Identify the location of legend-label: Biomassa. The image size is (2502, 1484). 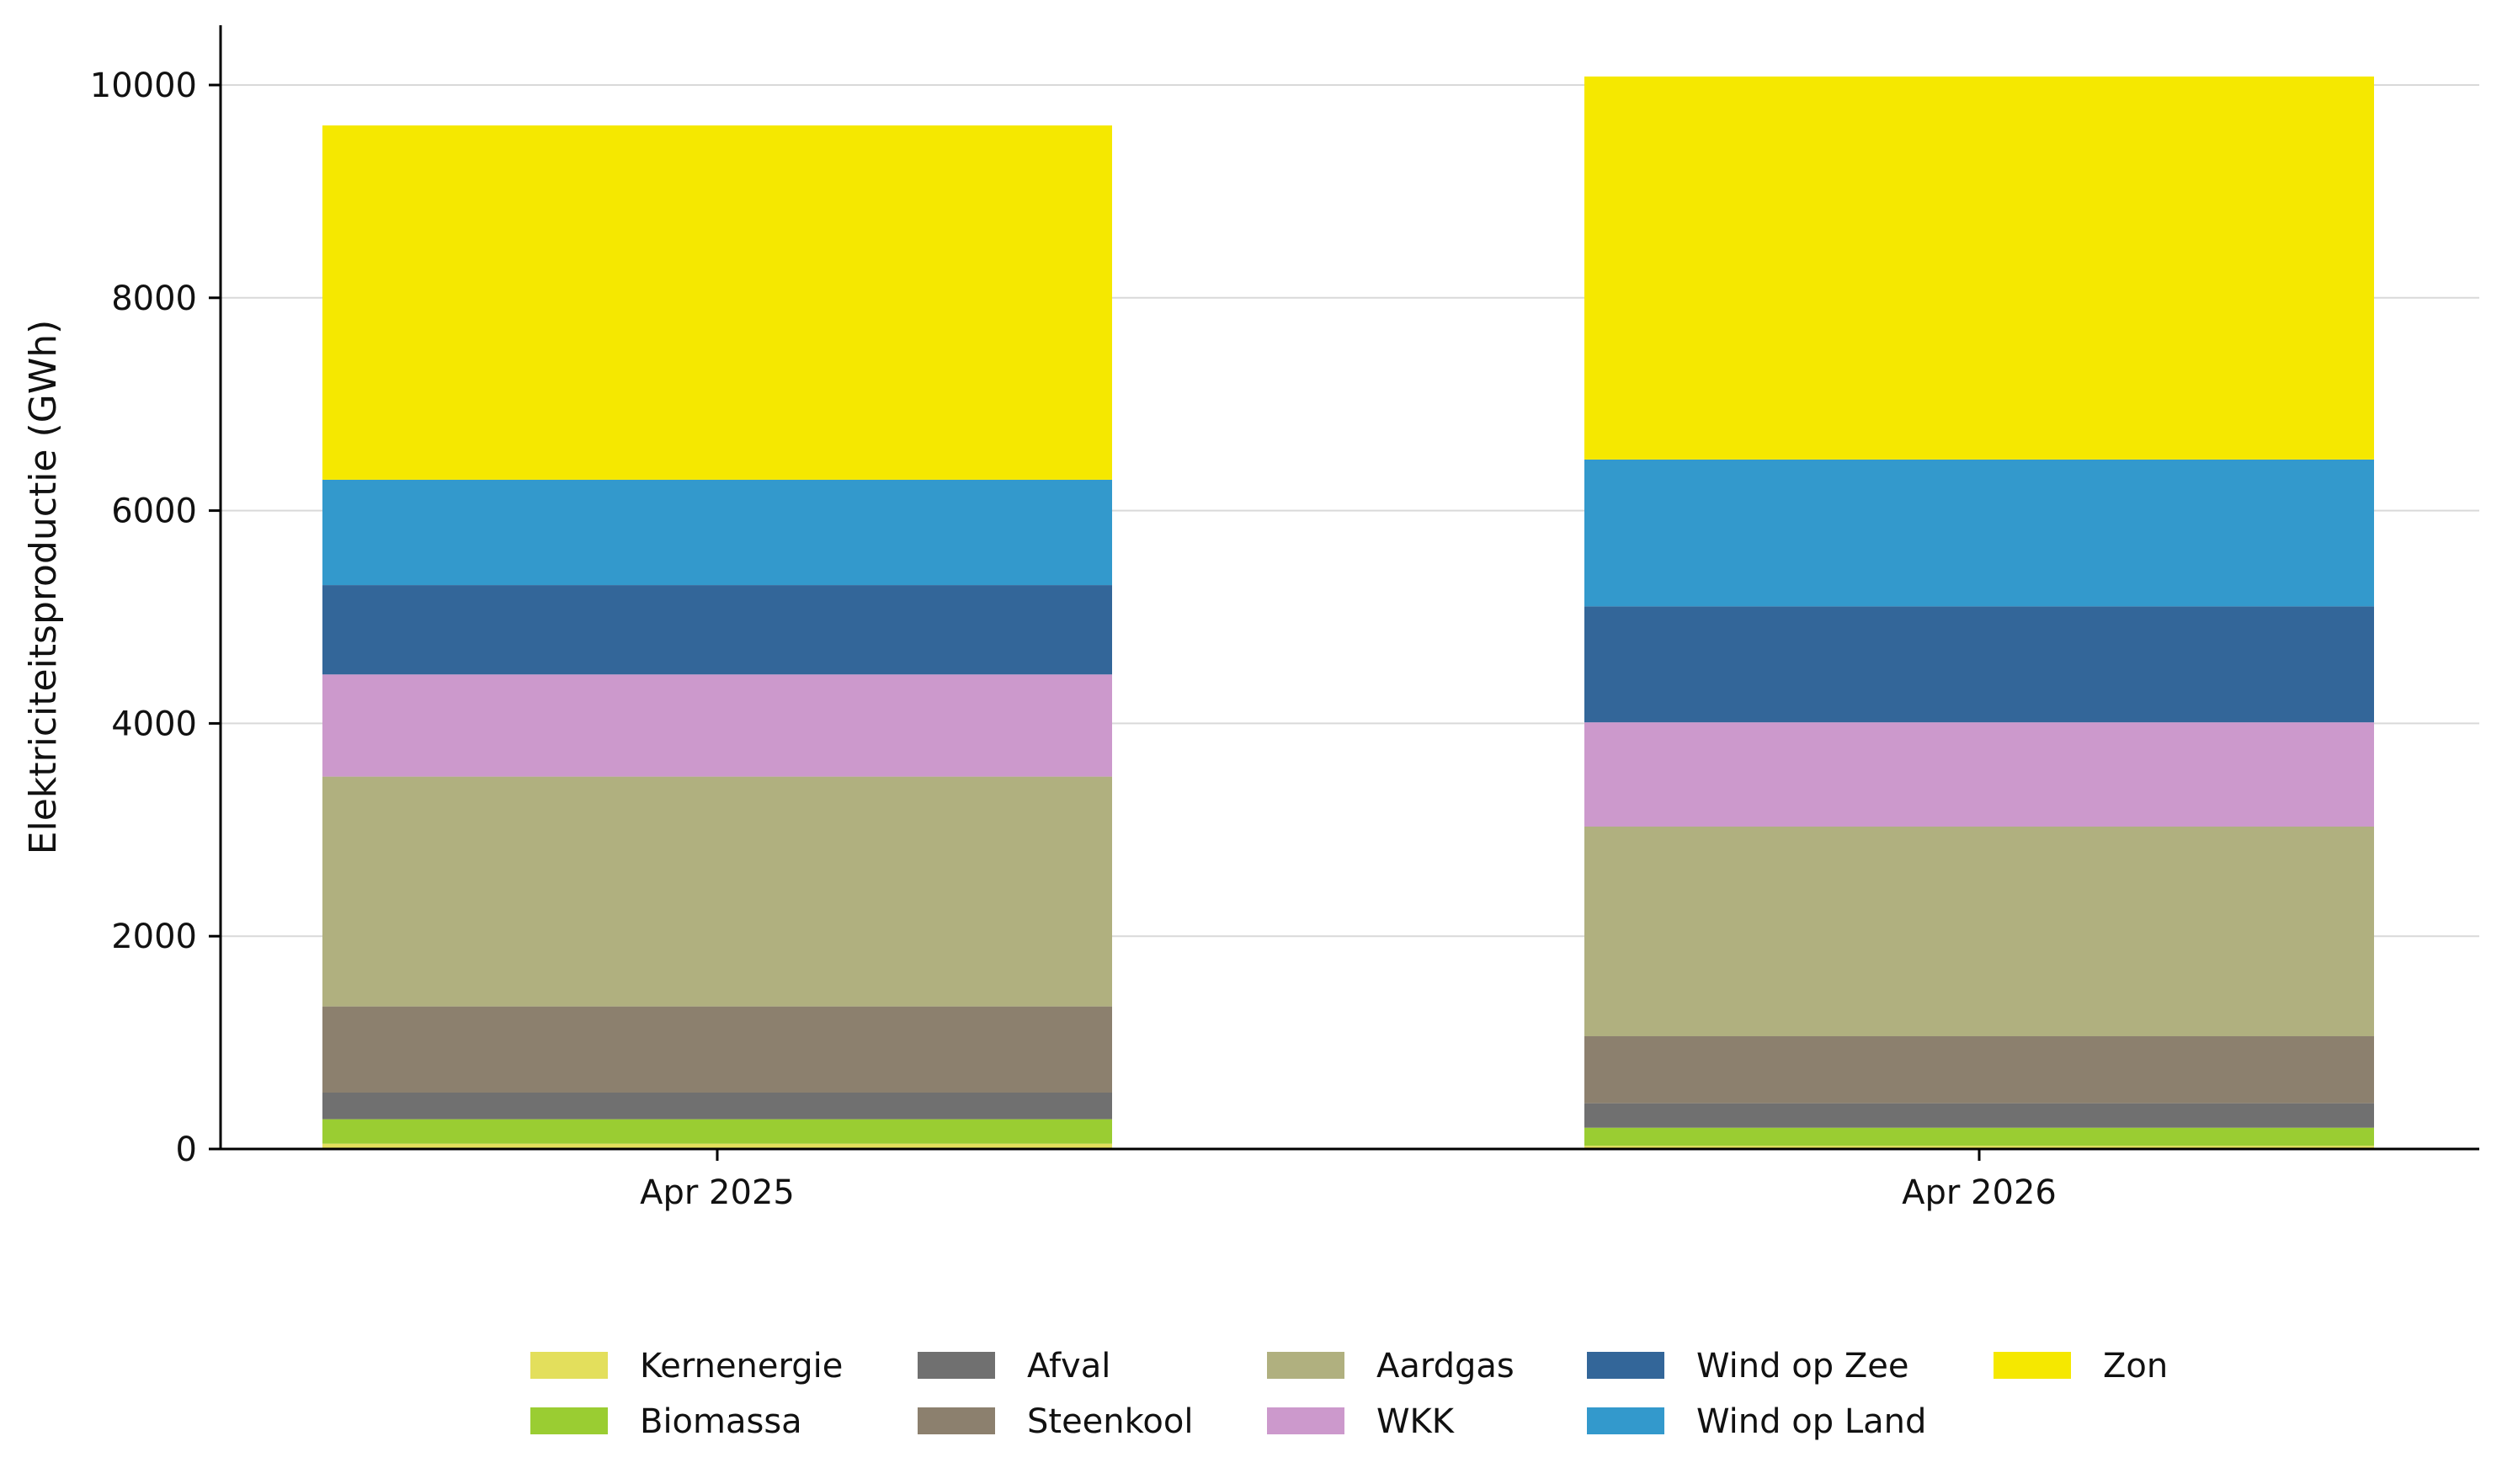
(721, 1421).